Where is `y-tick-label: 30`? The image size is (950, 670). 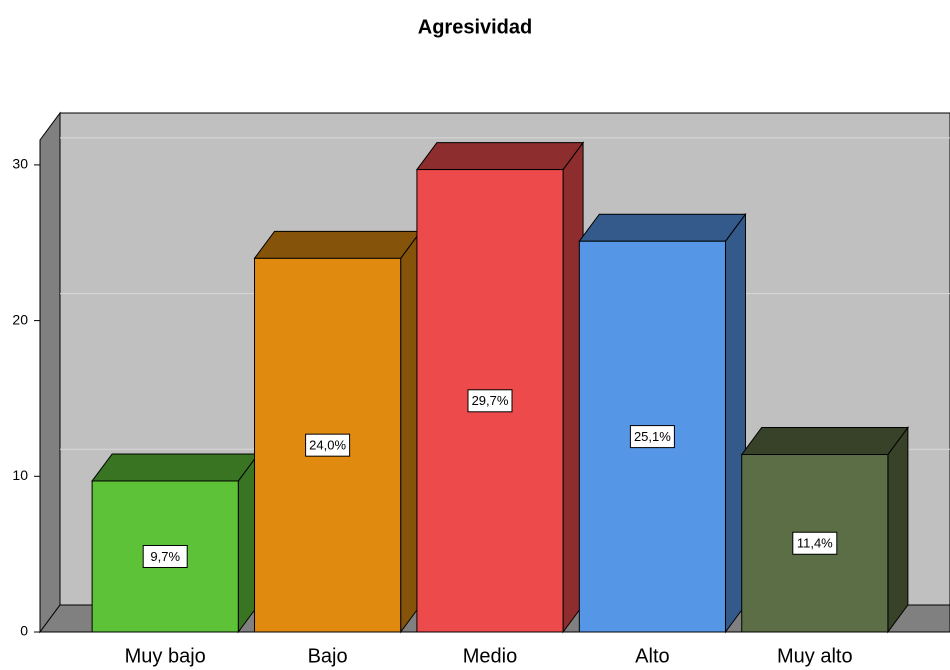 y-tick-label: 30 is located at coordinates (20, 164).